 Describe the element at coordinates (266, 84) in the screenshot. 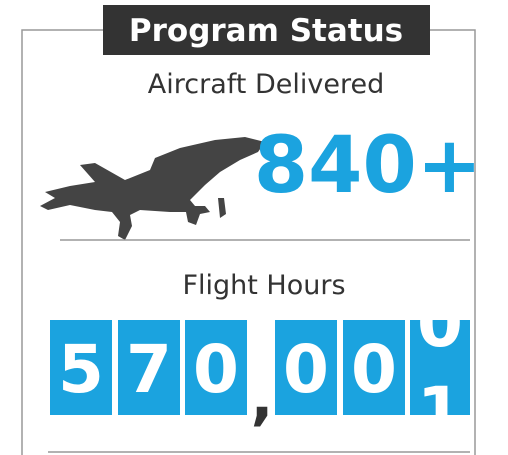

I see `delivered-label: Aircraft Delivered` at that location.